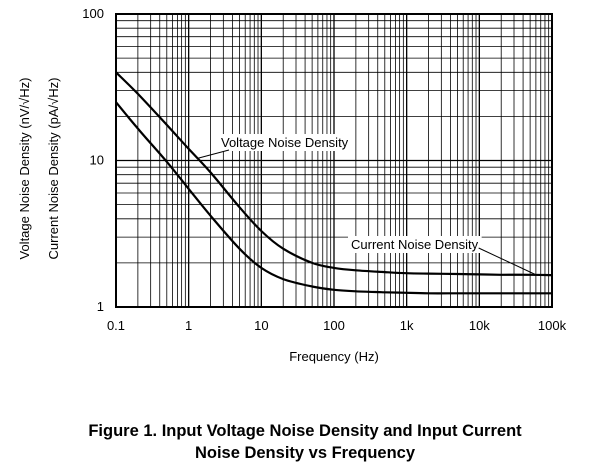  I want to click on caption-line-2: Noise Density vs Frequency, so click(305, 453).